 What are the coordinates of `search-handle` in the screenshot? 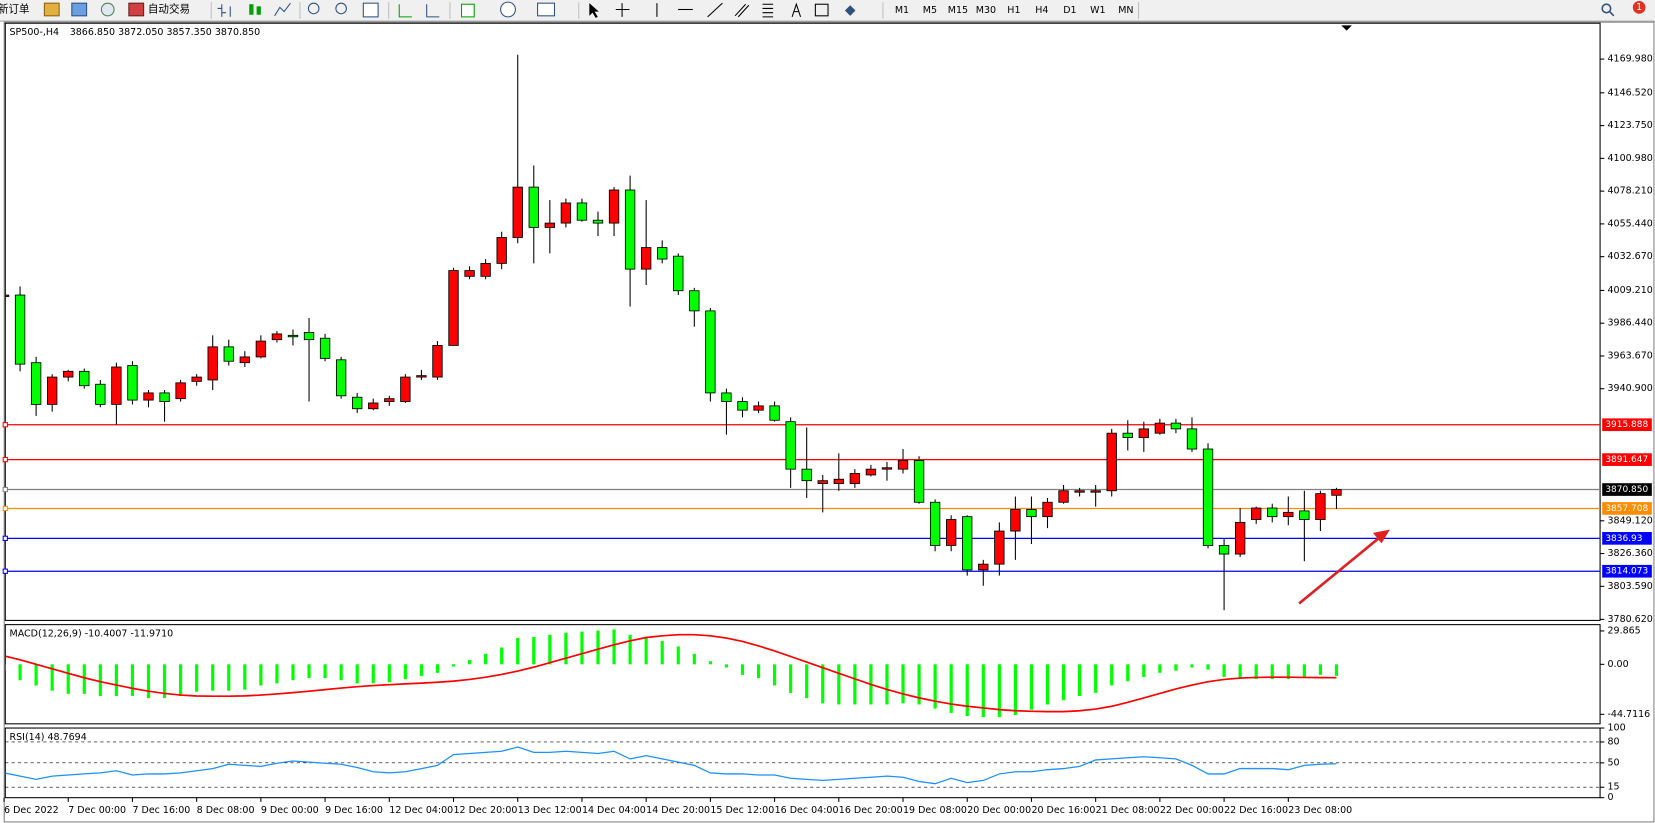 It's located at (1612, 14).